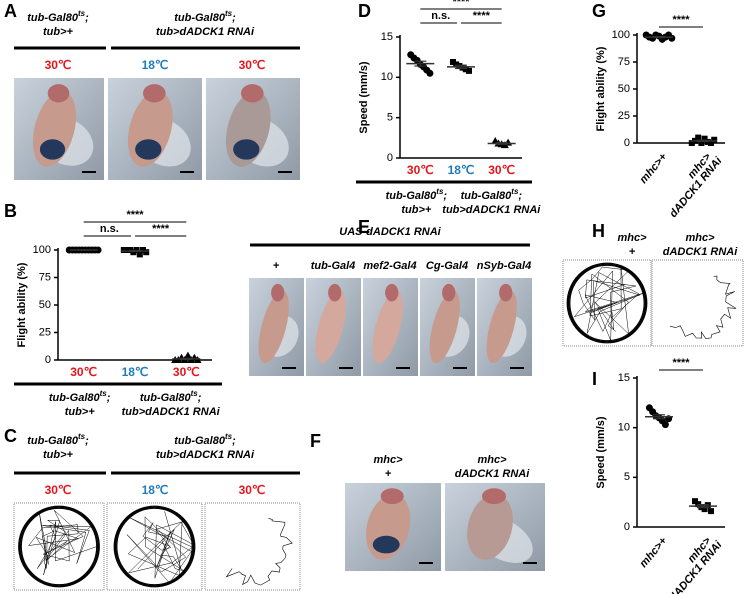  What do you see at coordinates (504, 266) in the screenshot?
I see `driver-label: nSyb-Gal4` at bounding box center [504, 266].